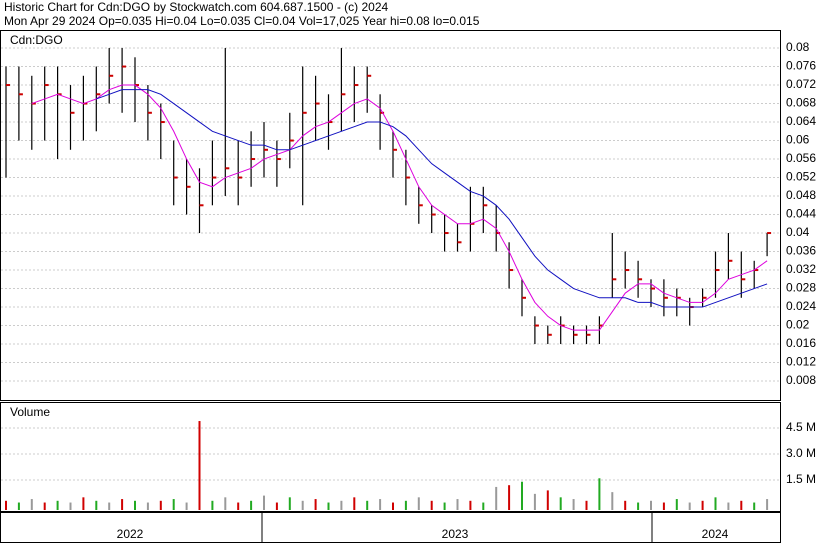 This screenshot has height=548, width=830. What do you see at coordinates (801, 121) in the screenshot?
I see `y-tick-label: 0.064` at bounding box center [801, 121].